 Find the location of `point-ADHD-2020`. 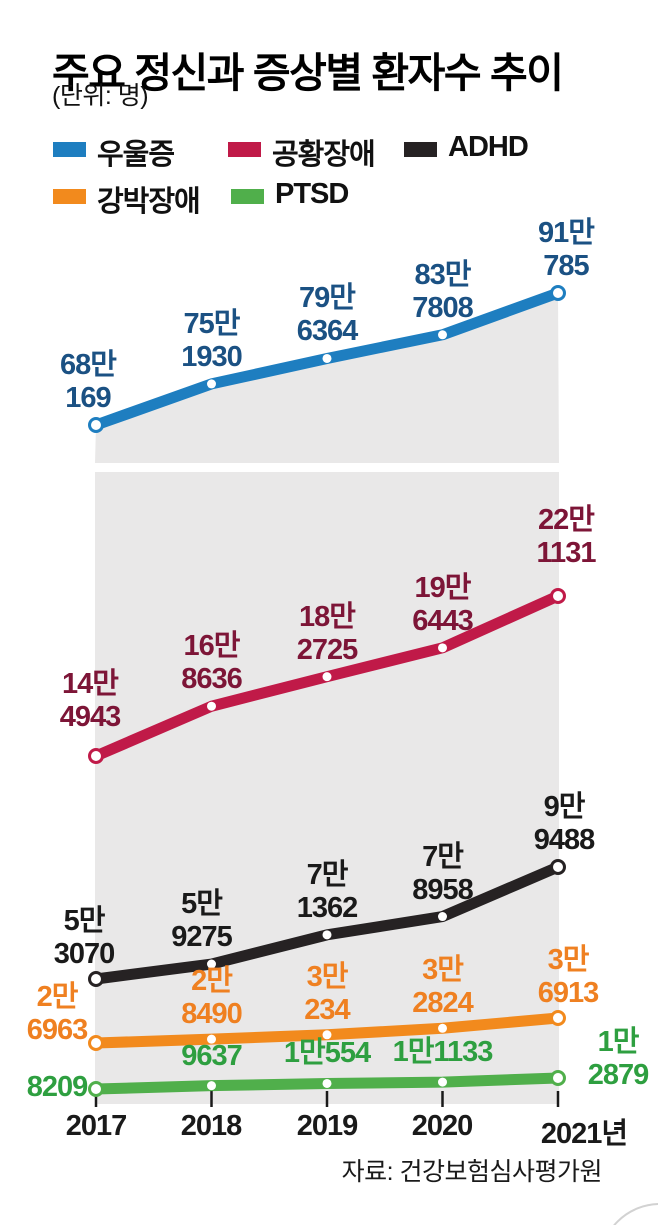

point-ADHD-2020 is located at coordinates (442, 917).